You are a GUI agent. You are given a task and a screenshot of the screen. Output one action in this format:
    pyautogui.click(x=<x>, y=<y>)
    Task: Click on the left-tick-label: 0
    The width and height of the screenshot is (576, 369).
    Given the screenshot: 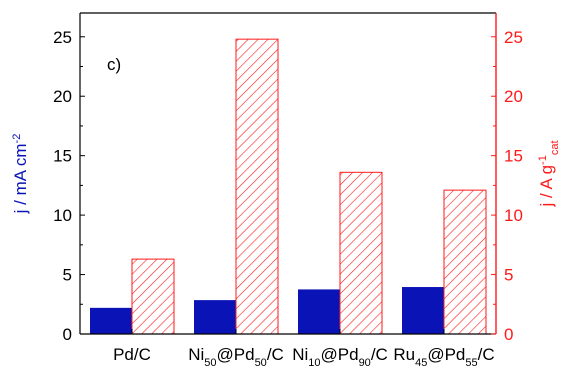 What is the action you would take?
    pyautogui.click(x=67, y=334)
    